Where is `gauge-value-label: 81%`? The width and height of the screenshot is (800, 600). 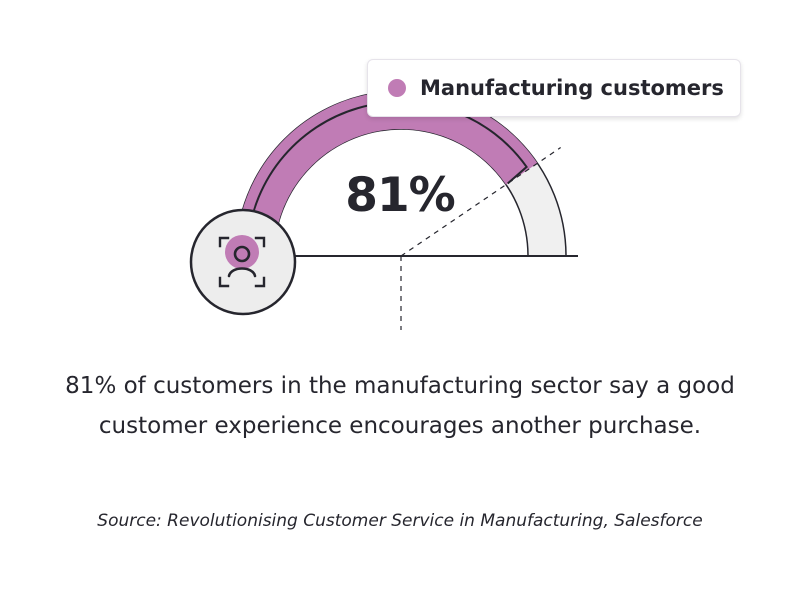
gauge-value-label: 81% is located at coordinates (400, 195).